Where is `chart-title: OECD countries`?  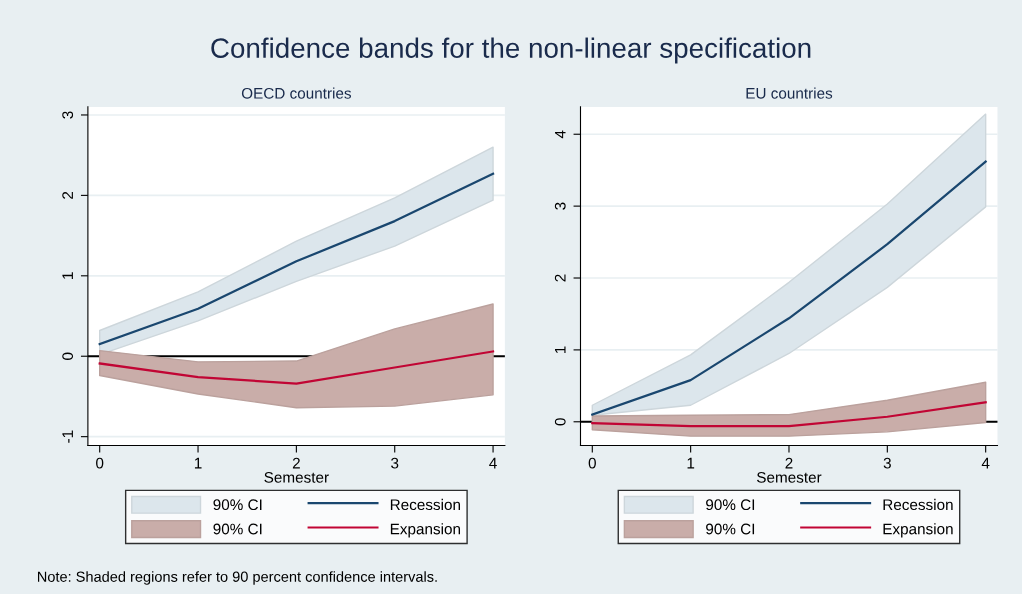 chart-title: OECD countries is located at coordinates (296, 93).